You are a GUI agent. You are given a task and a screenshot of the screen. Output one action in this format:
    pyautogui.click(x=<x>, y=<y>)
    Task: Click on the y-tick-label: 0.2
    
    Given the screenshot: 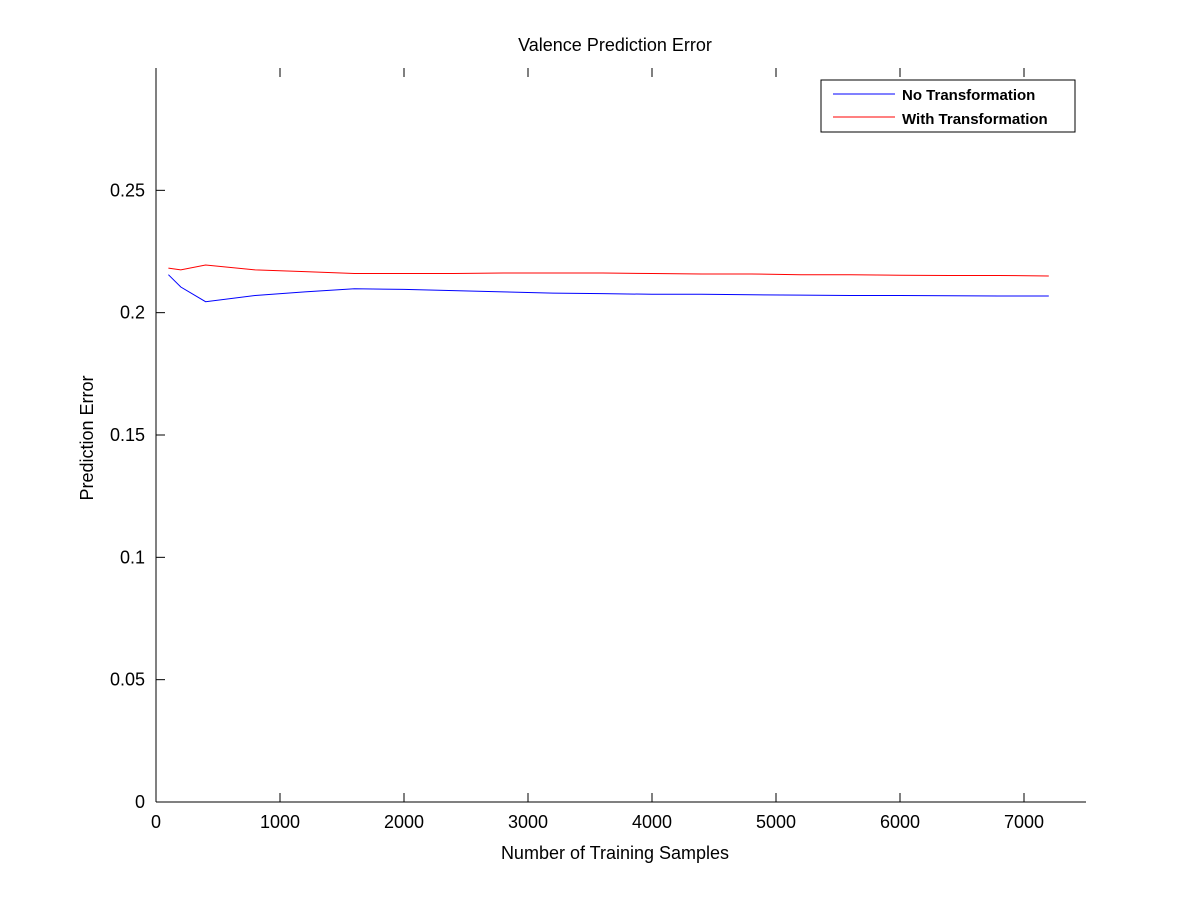 What is the action you would take?
    pyautogui.click(x=132, y=313)
    